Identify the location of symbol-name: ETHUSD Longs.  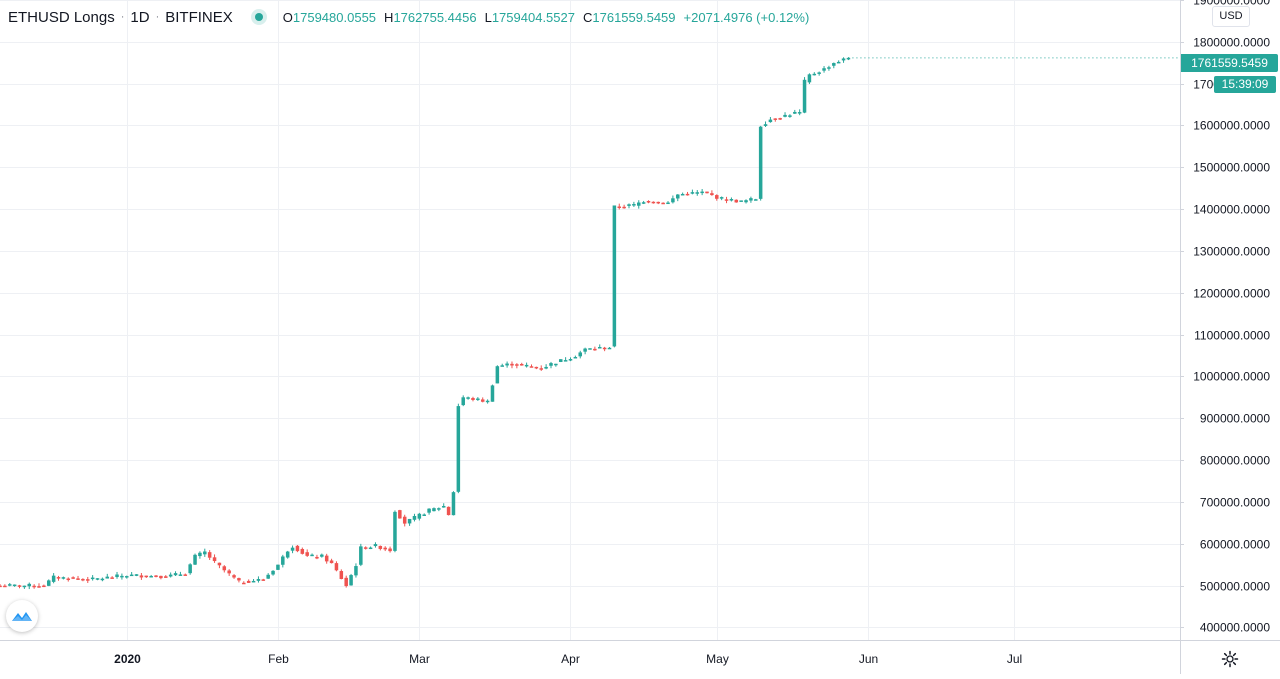
(61, 17).